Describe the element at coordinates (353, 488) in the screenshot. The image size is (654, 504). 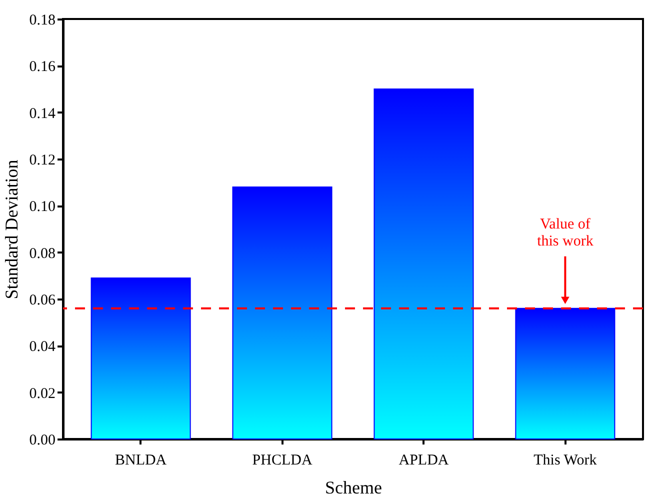
I see `x-axis-title: Scheme` at that location.